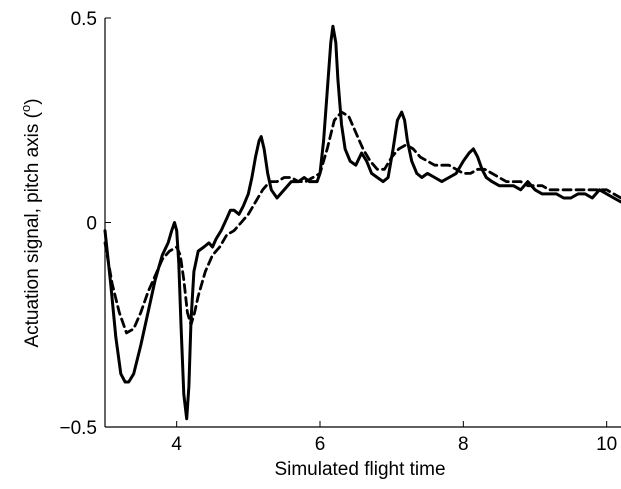 The image size is (621, 489). I want to click on x-tick-label: 6, so click(320, 444).